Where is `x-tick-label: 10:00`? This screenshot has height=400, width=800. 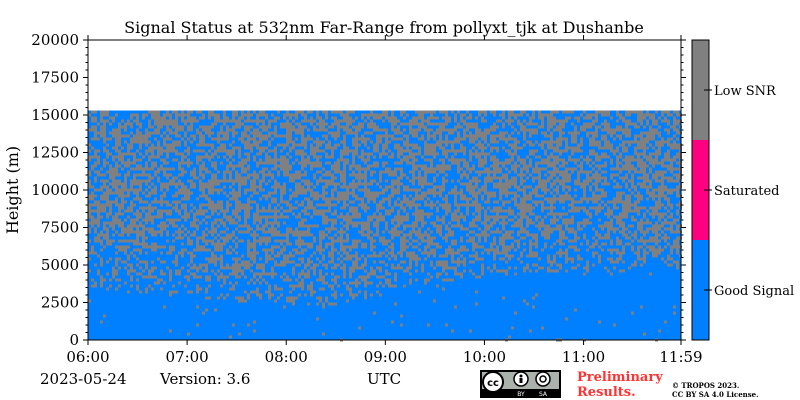 x-tick-label: 10:00 is located at coordinates (484, 357).